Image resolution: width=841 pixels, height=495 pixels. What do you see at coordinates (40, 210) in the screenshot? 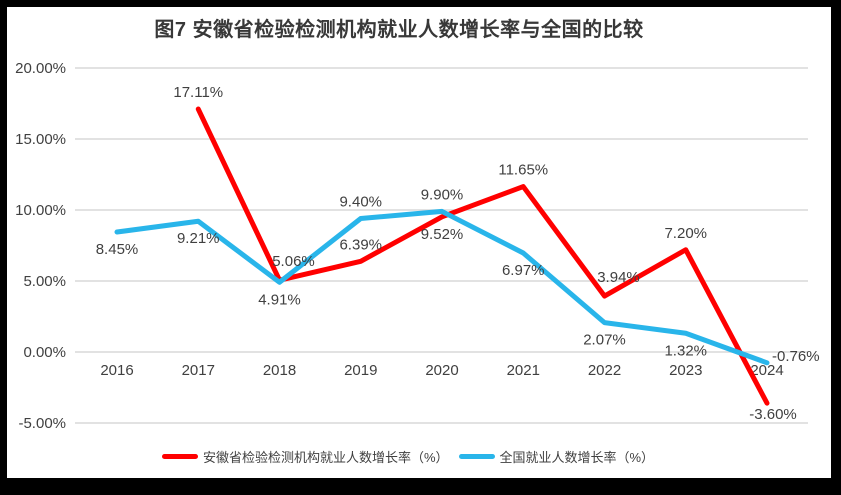
I see `y-tick-label: 10.00%` at bounding box center [40, 210].